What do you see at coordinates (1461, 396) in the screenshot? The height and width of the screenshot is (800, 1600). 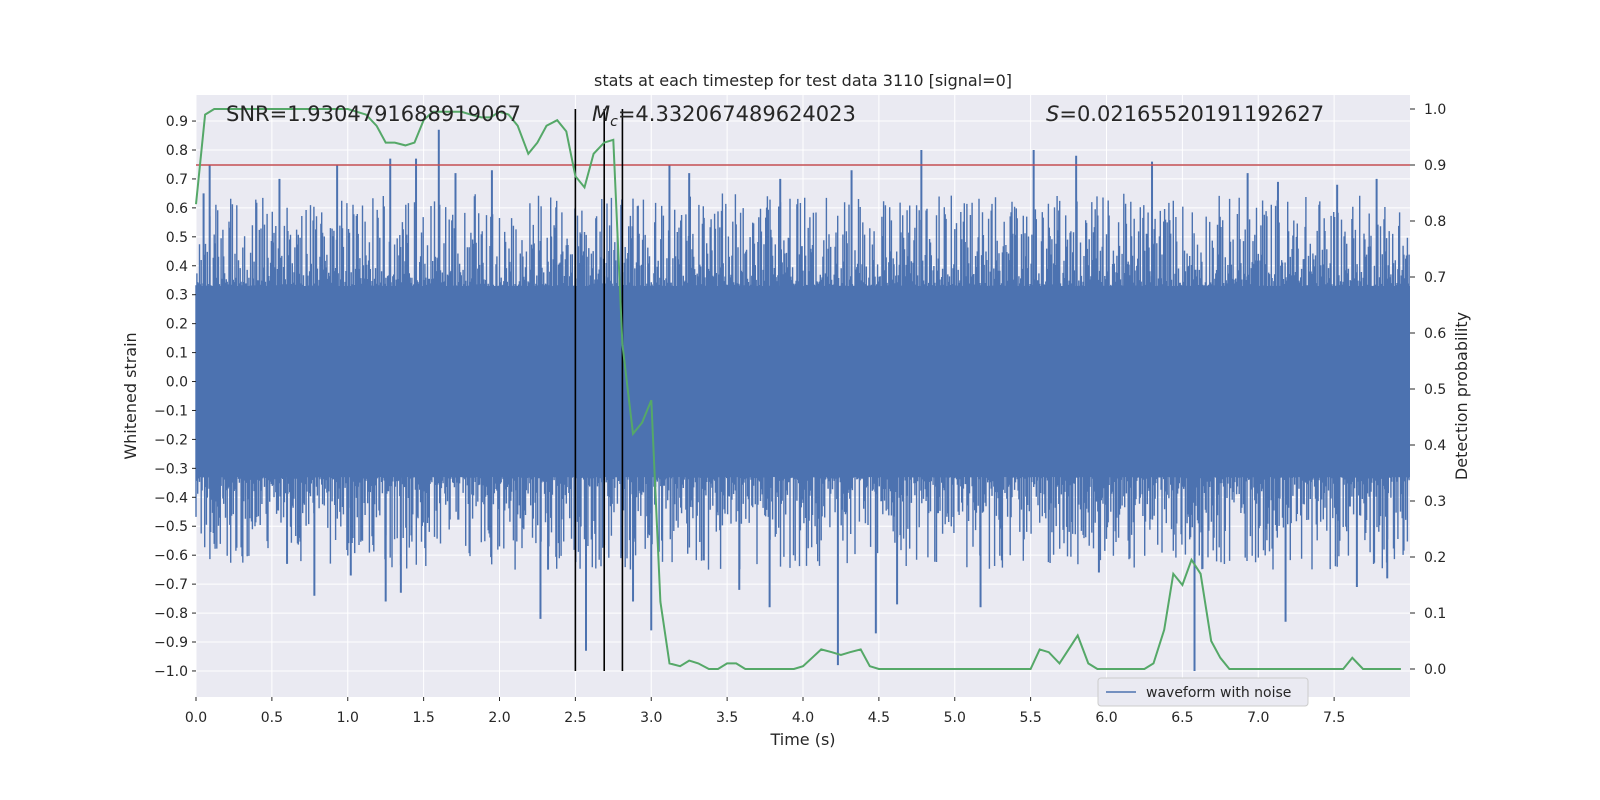 I see `y-right-axis-label: Detection probability` at bounding box center [1461, 396].